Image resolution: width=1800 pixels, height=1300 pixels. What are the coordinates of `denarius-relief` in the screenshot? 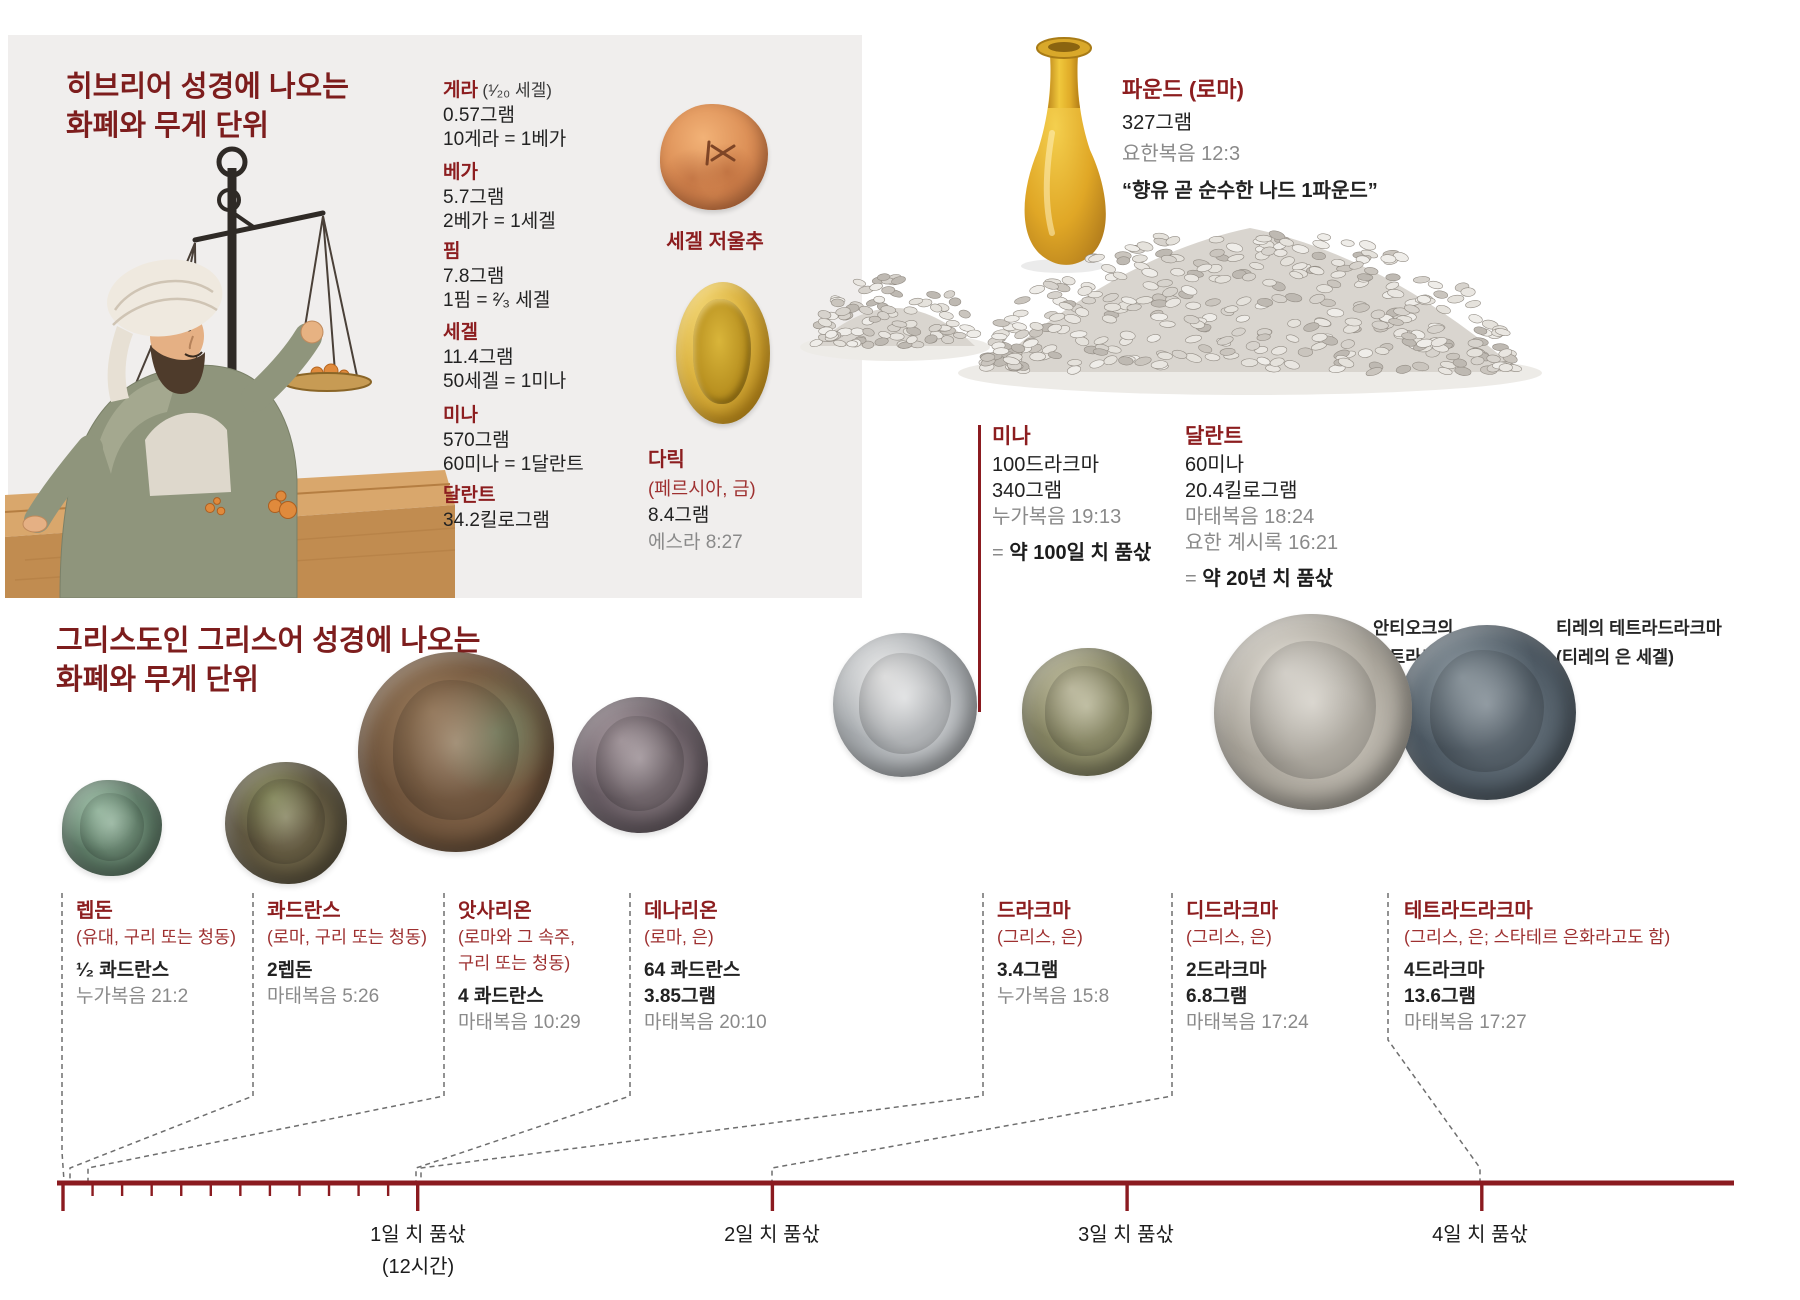 It's located at (640, 764).